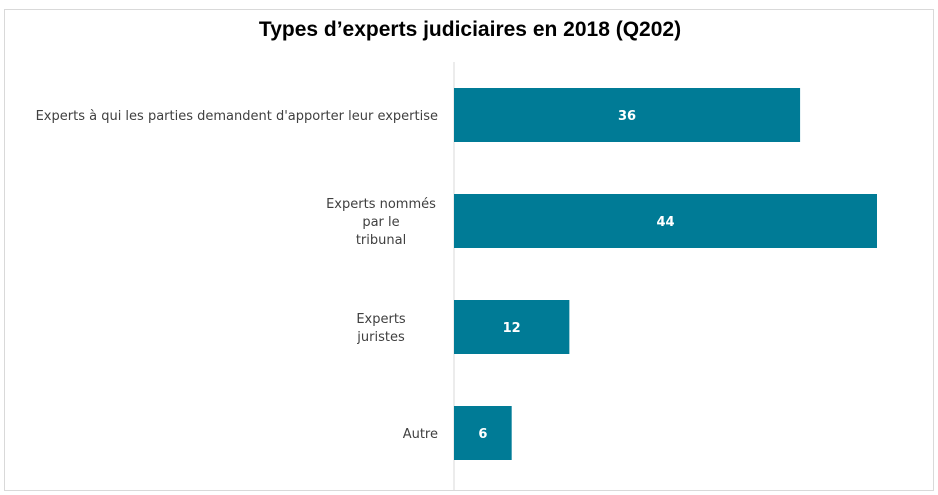 The width and height of the screenshot is (938, 495). I want to click on category-label-4: Autre, so click(420, 434).